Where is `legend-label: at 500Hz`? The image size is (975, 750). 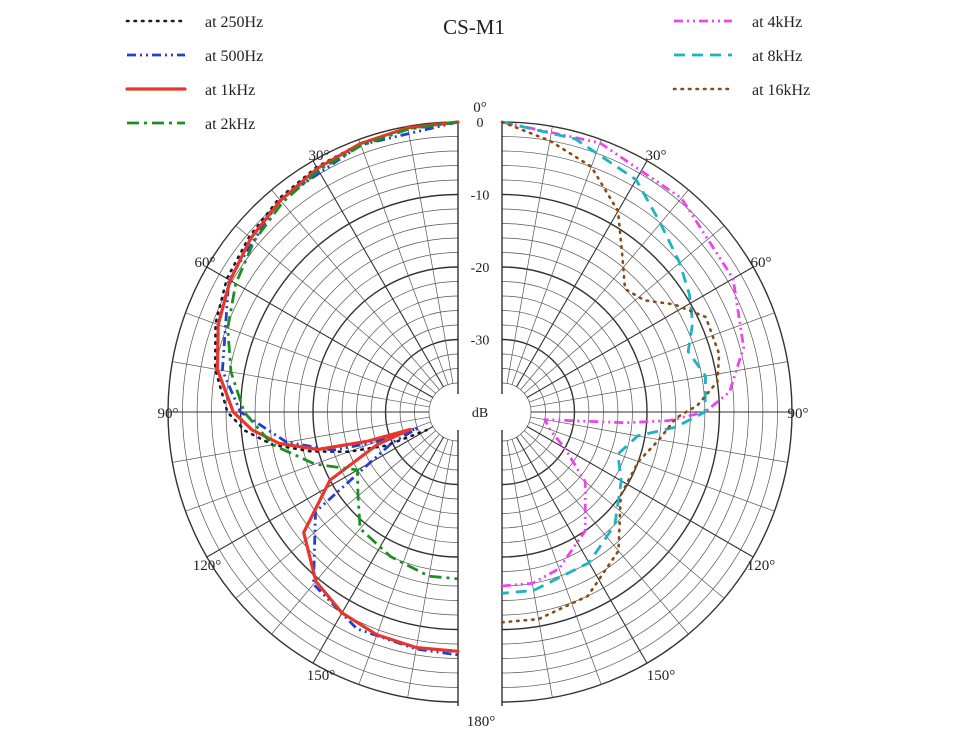 legend-label: at 500Hz is located at coordinates (234, 56).